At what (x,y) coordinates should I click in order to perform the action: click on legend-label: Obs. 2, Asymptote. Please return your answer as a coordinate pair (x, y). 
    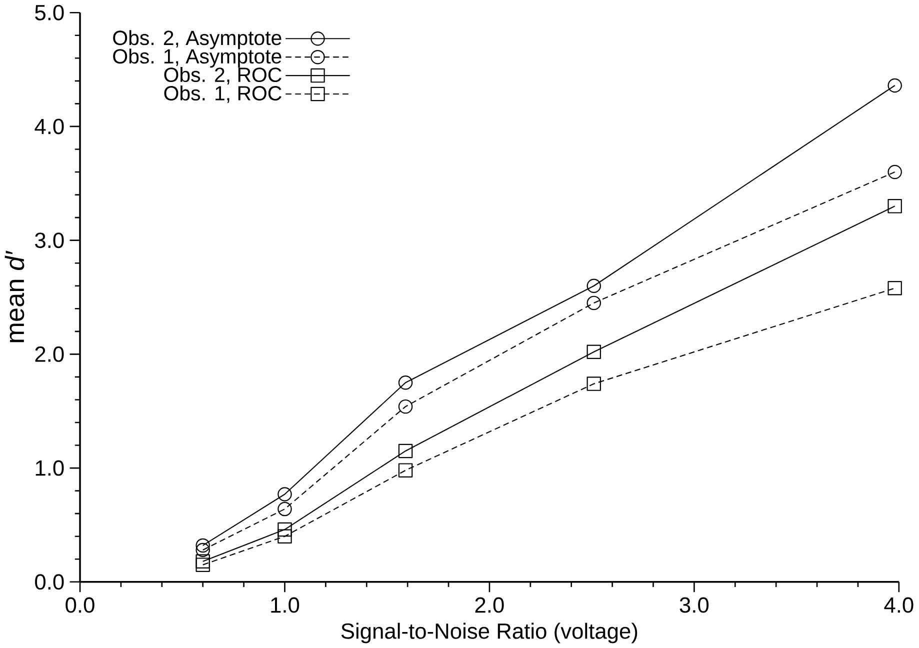
    Looking at the image, I should click on (197, 40).